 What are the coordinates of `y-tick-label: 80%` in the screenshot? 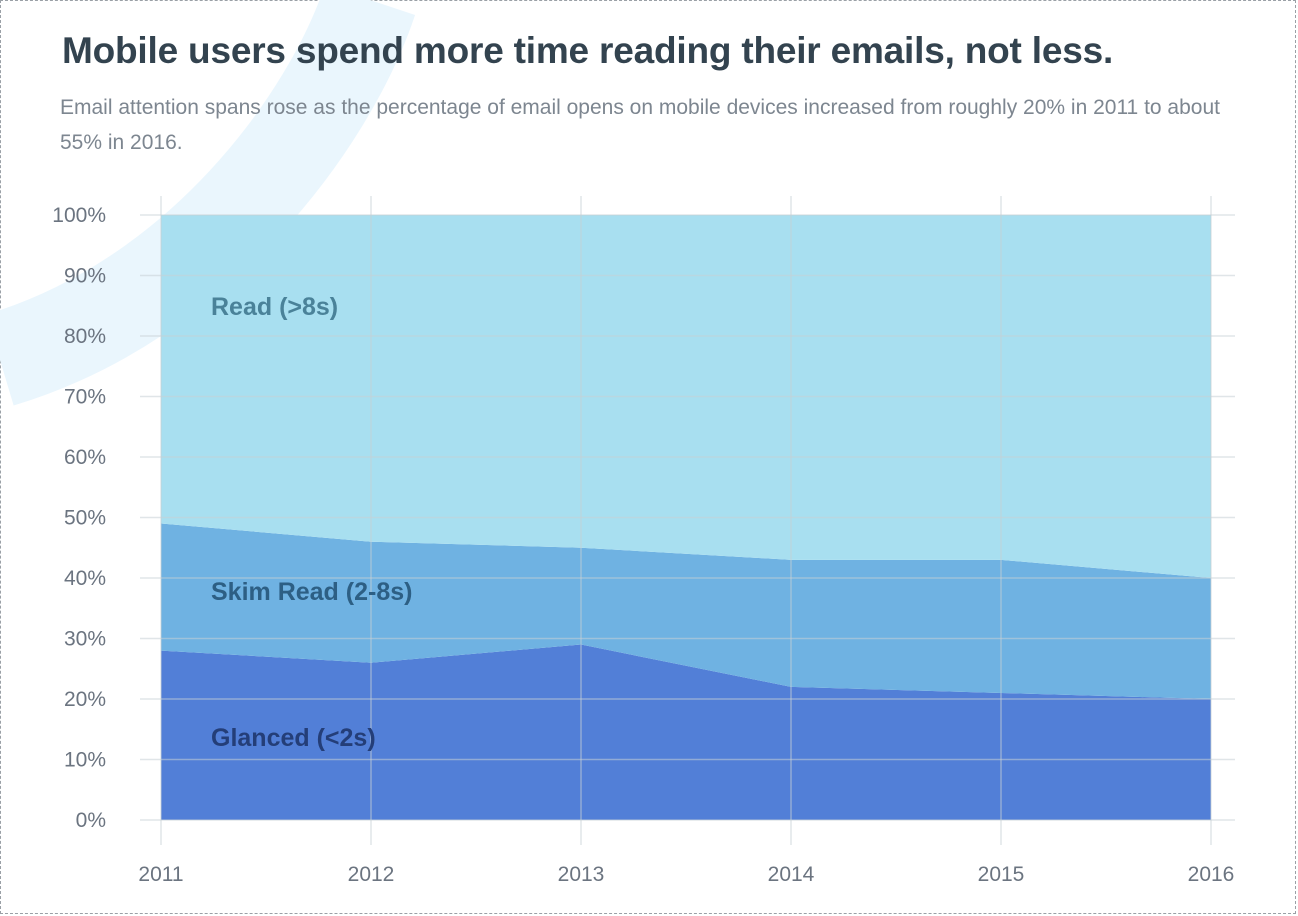 It's located at (85, 336).